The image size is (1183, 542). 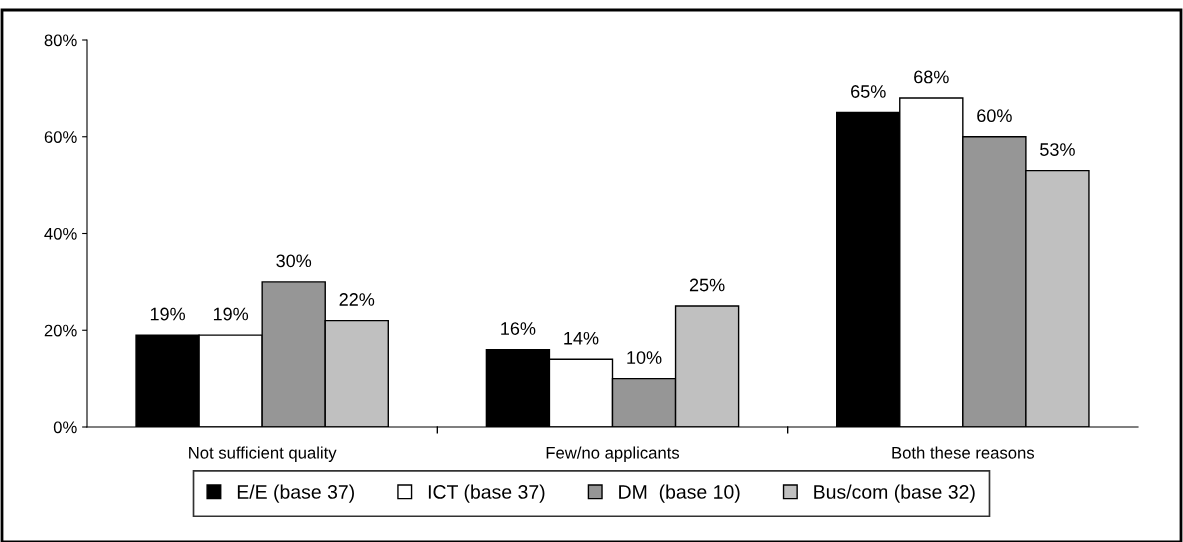 I want to click on data-label: 53%, so click(x=1057, y=149).